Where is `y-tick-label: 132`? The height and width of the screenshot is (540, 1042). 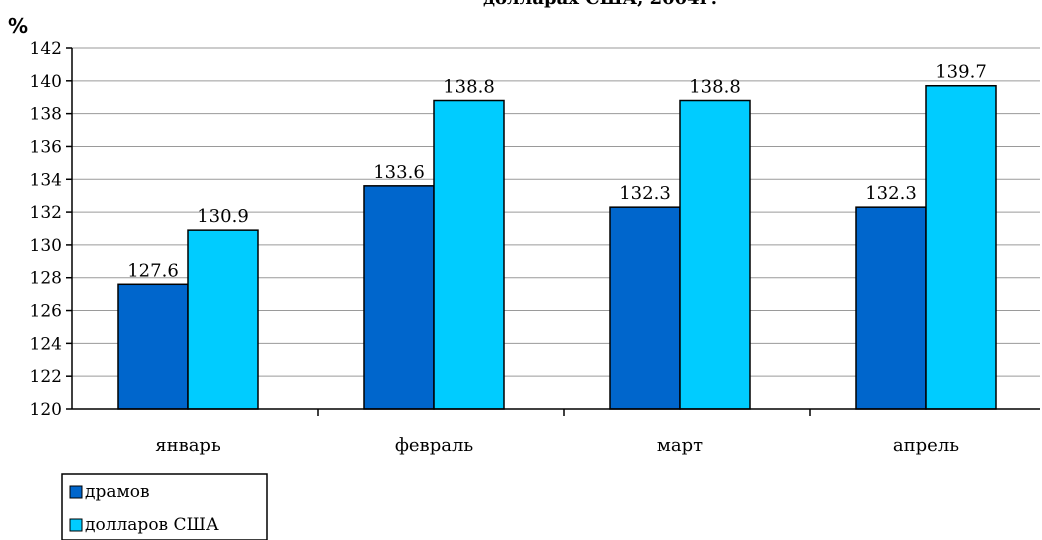
y-tick-label: 132 is located at coordinates (46, 213).